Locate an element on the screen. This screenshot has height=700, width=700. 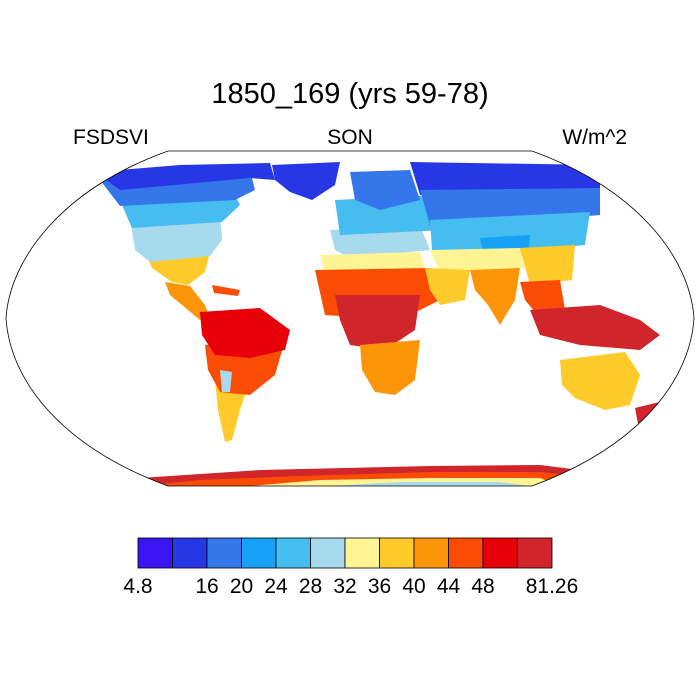
south-america-north is located at coordinates (245, 333).